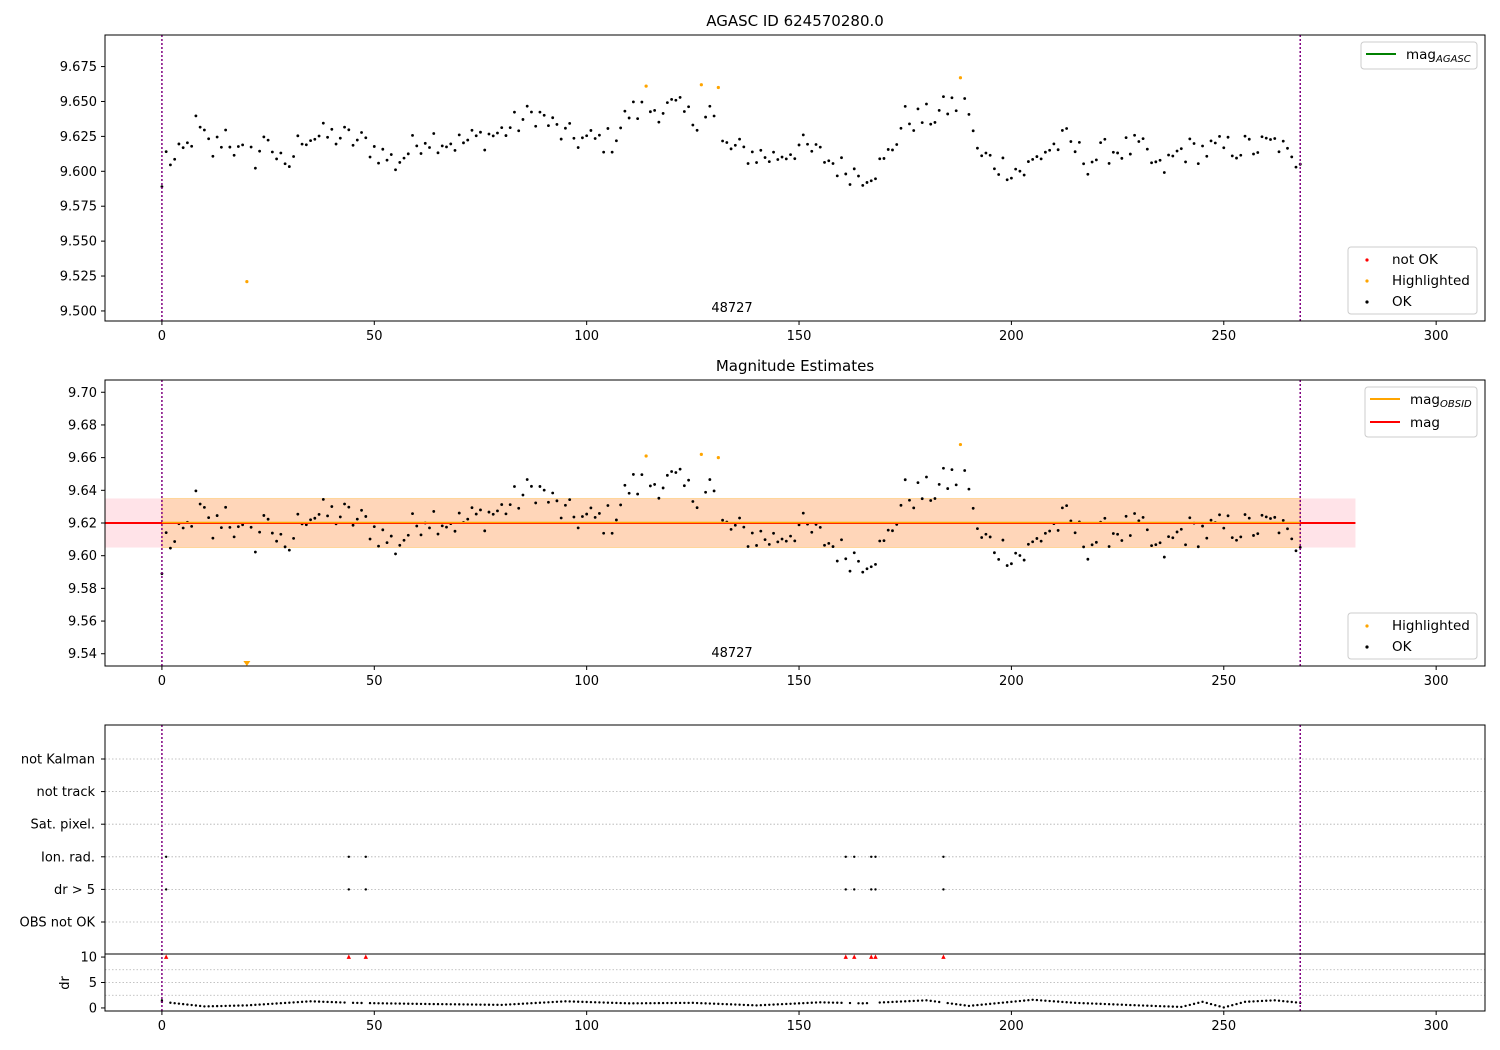 The image size is (1500, 1050). I want to click on p3-dr-tick-label: 10, so click(88, 958).